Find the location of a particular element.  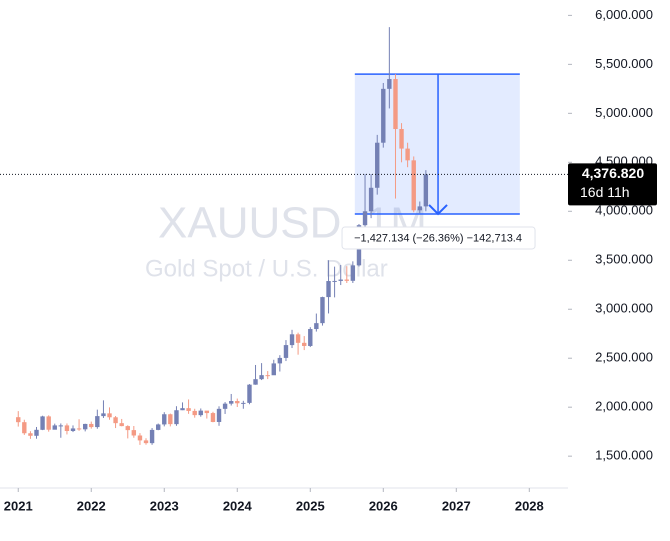

measure-arrowhead is located at coordinates (438, 210).